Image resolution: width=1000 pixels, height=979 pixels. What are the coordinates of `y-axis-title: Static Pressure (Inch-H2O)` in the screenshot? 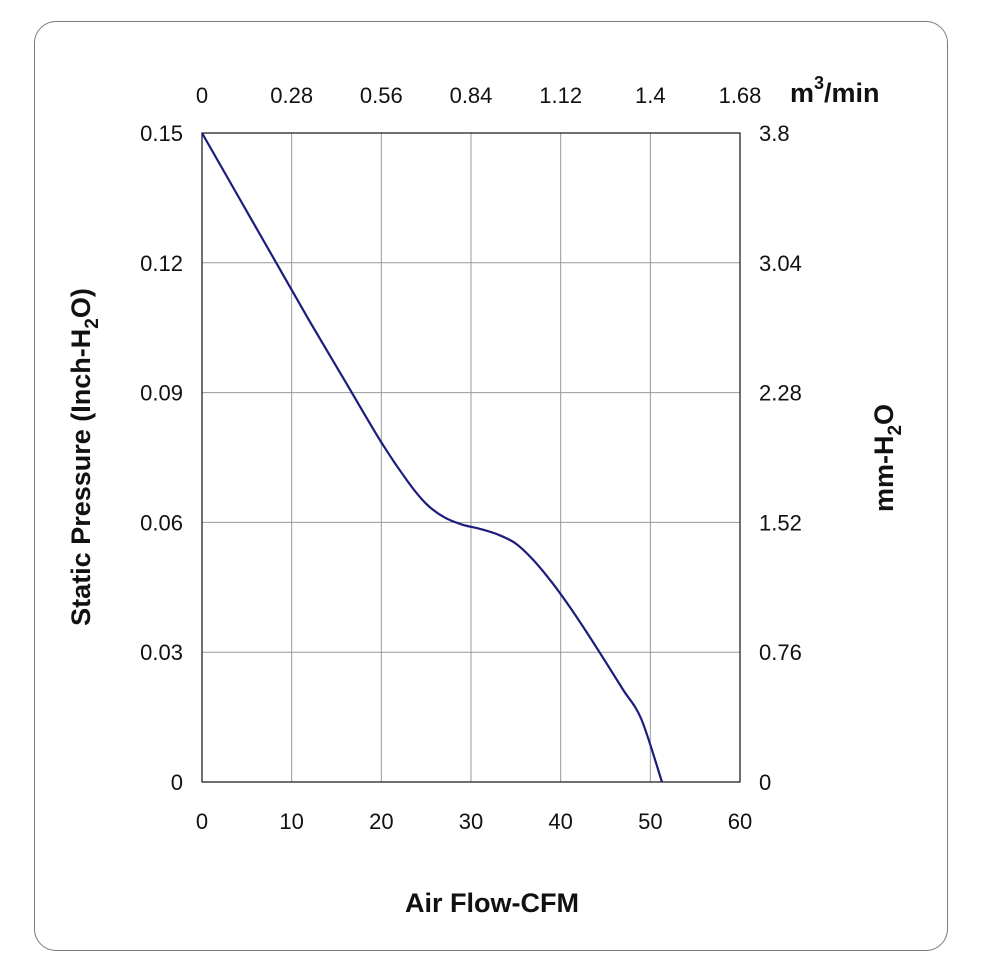 It's located at (84, 457).